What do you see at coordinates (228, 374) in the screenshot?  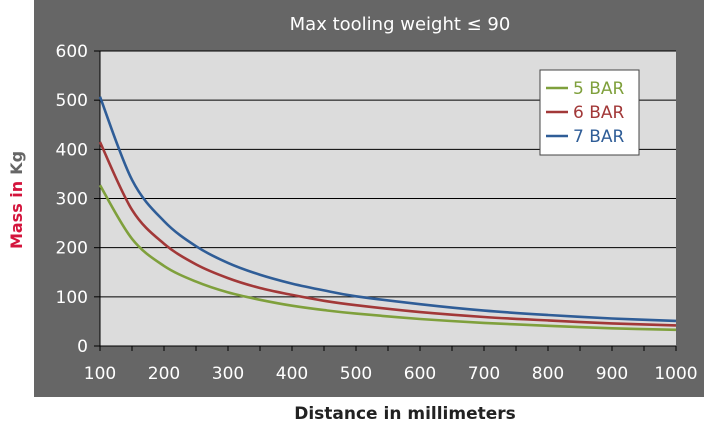 I see `x-tick-label: 300` at bounding box center [228, 374].